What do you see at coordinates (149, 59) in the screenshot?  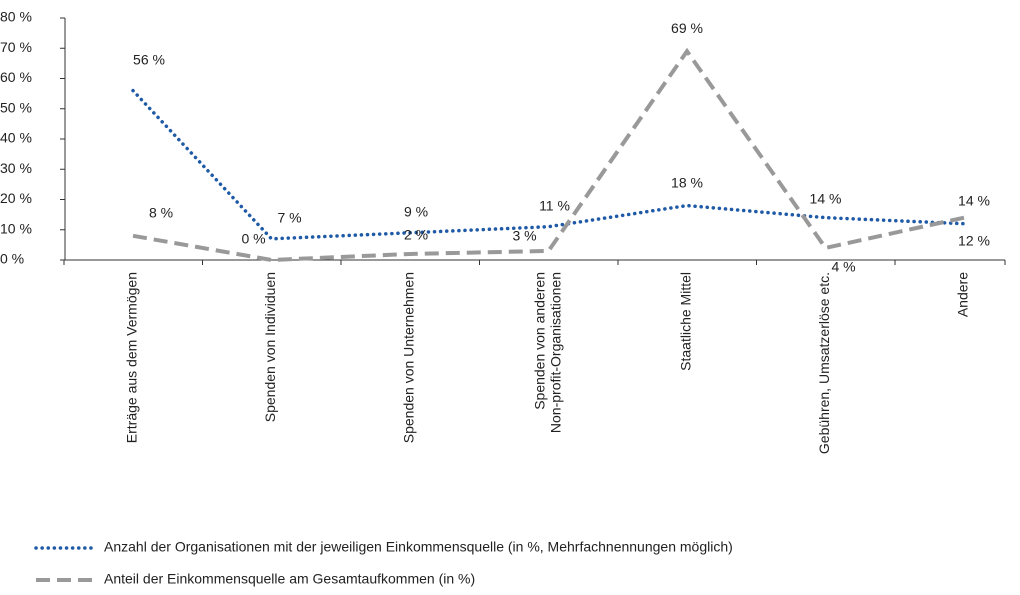 I see `data-label: 56 %` at bounding box center [149, 59].